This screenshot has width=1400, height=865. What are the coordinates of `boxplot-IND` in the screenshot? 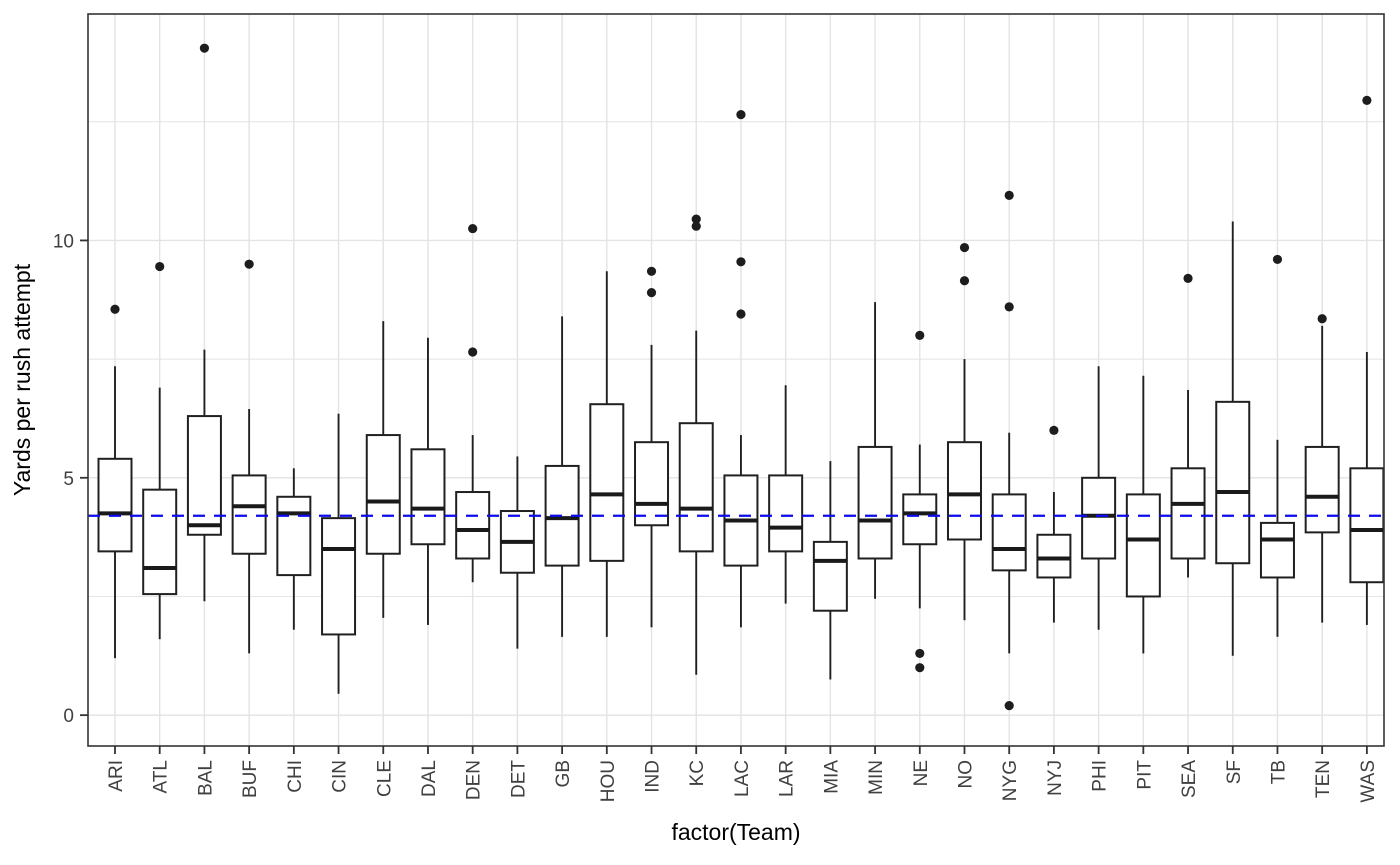 It's located at (652, 486).